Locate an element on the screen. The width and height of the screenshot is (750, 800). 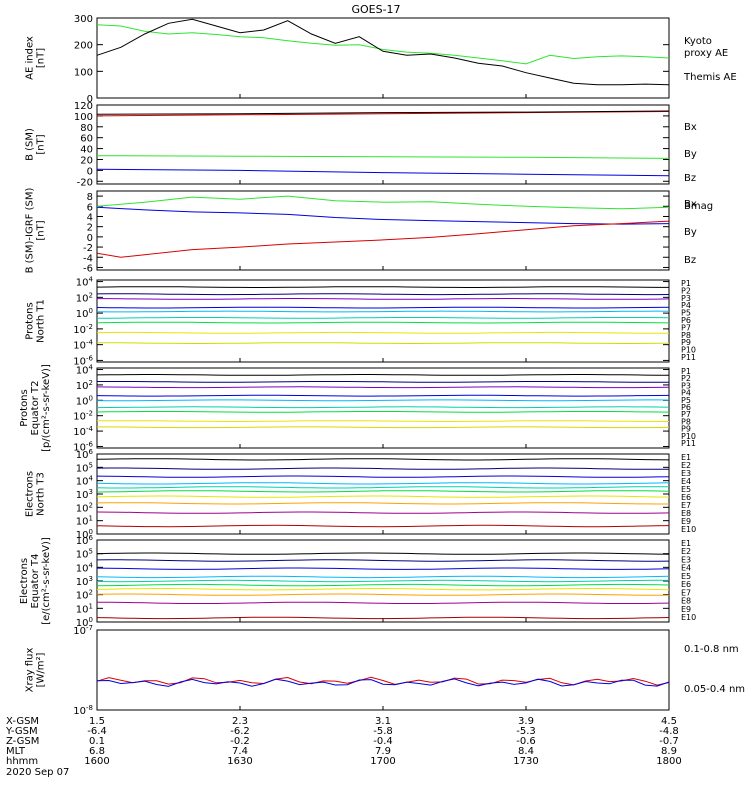
y-tick-label: 10⁻² is located at coordinates (83, 329).